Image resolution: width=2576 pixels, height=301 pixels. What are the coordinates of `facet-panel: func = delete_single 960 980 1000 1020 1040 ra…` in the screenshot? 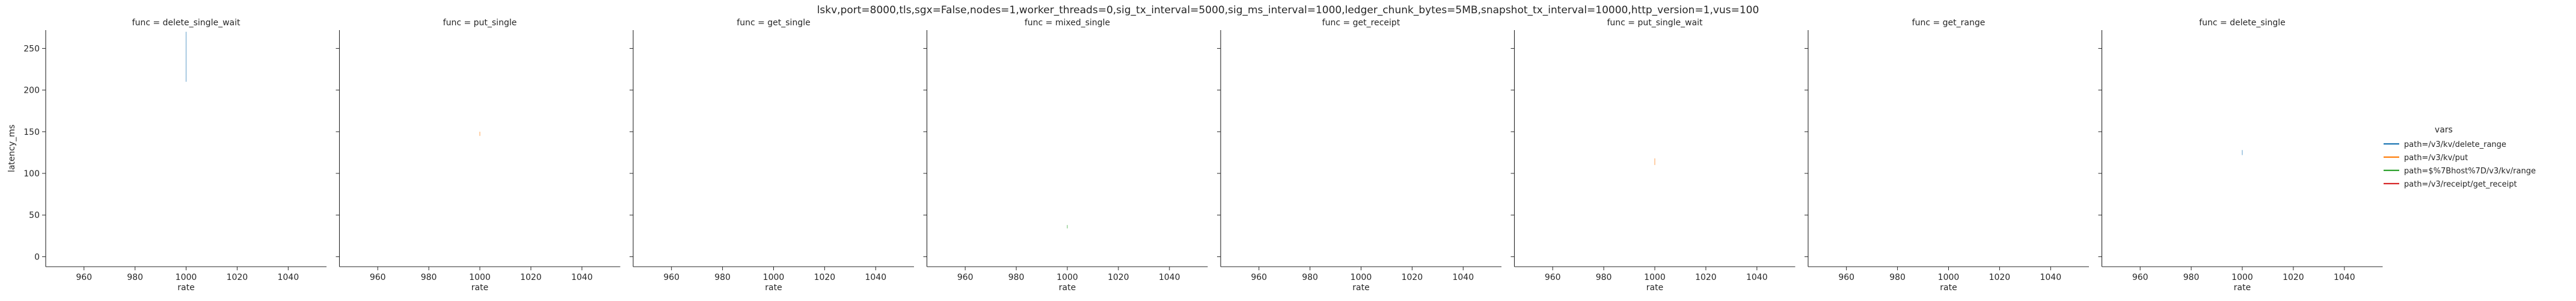 It's located at (2240, 155).